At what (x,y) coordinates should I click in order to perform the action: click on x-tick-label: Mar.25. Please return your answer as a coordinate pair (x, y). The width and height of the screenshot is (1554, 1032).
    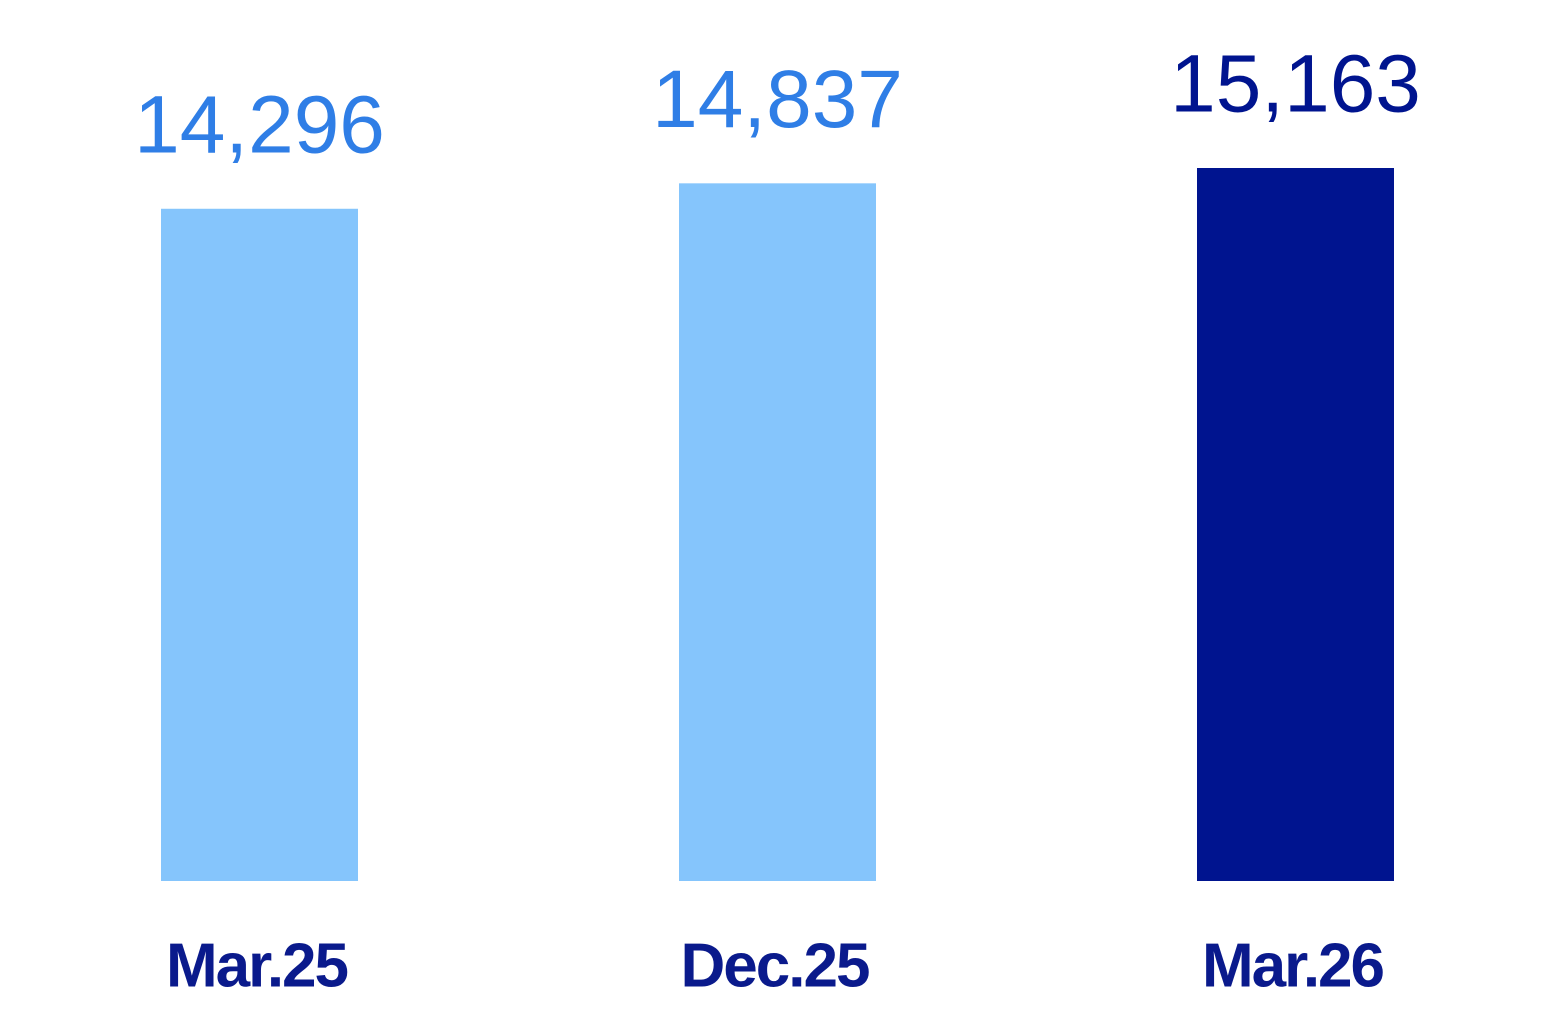
    Looking at the image, I should click on (257, 965).